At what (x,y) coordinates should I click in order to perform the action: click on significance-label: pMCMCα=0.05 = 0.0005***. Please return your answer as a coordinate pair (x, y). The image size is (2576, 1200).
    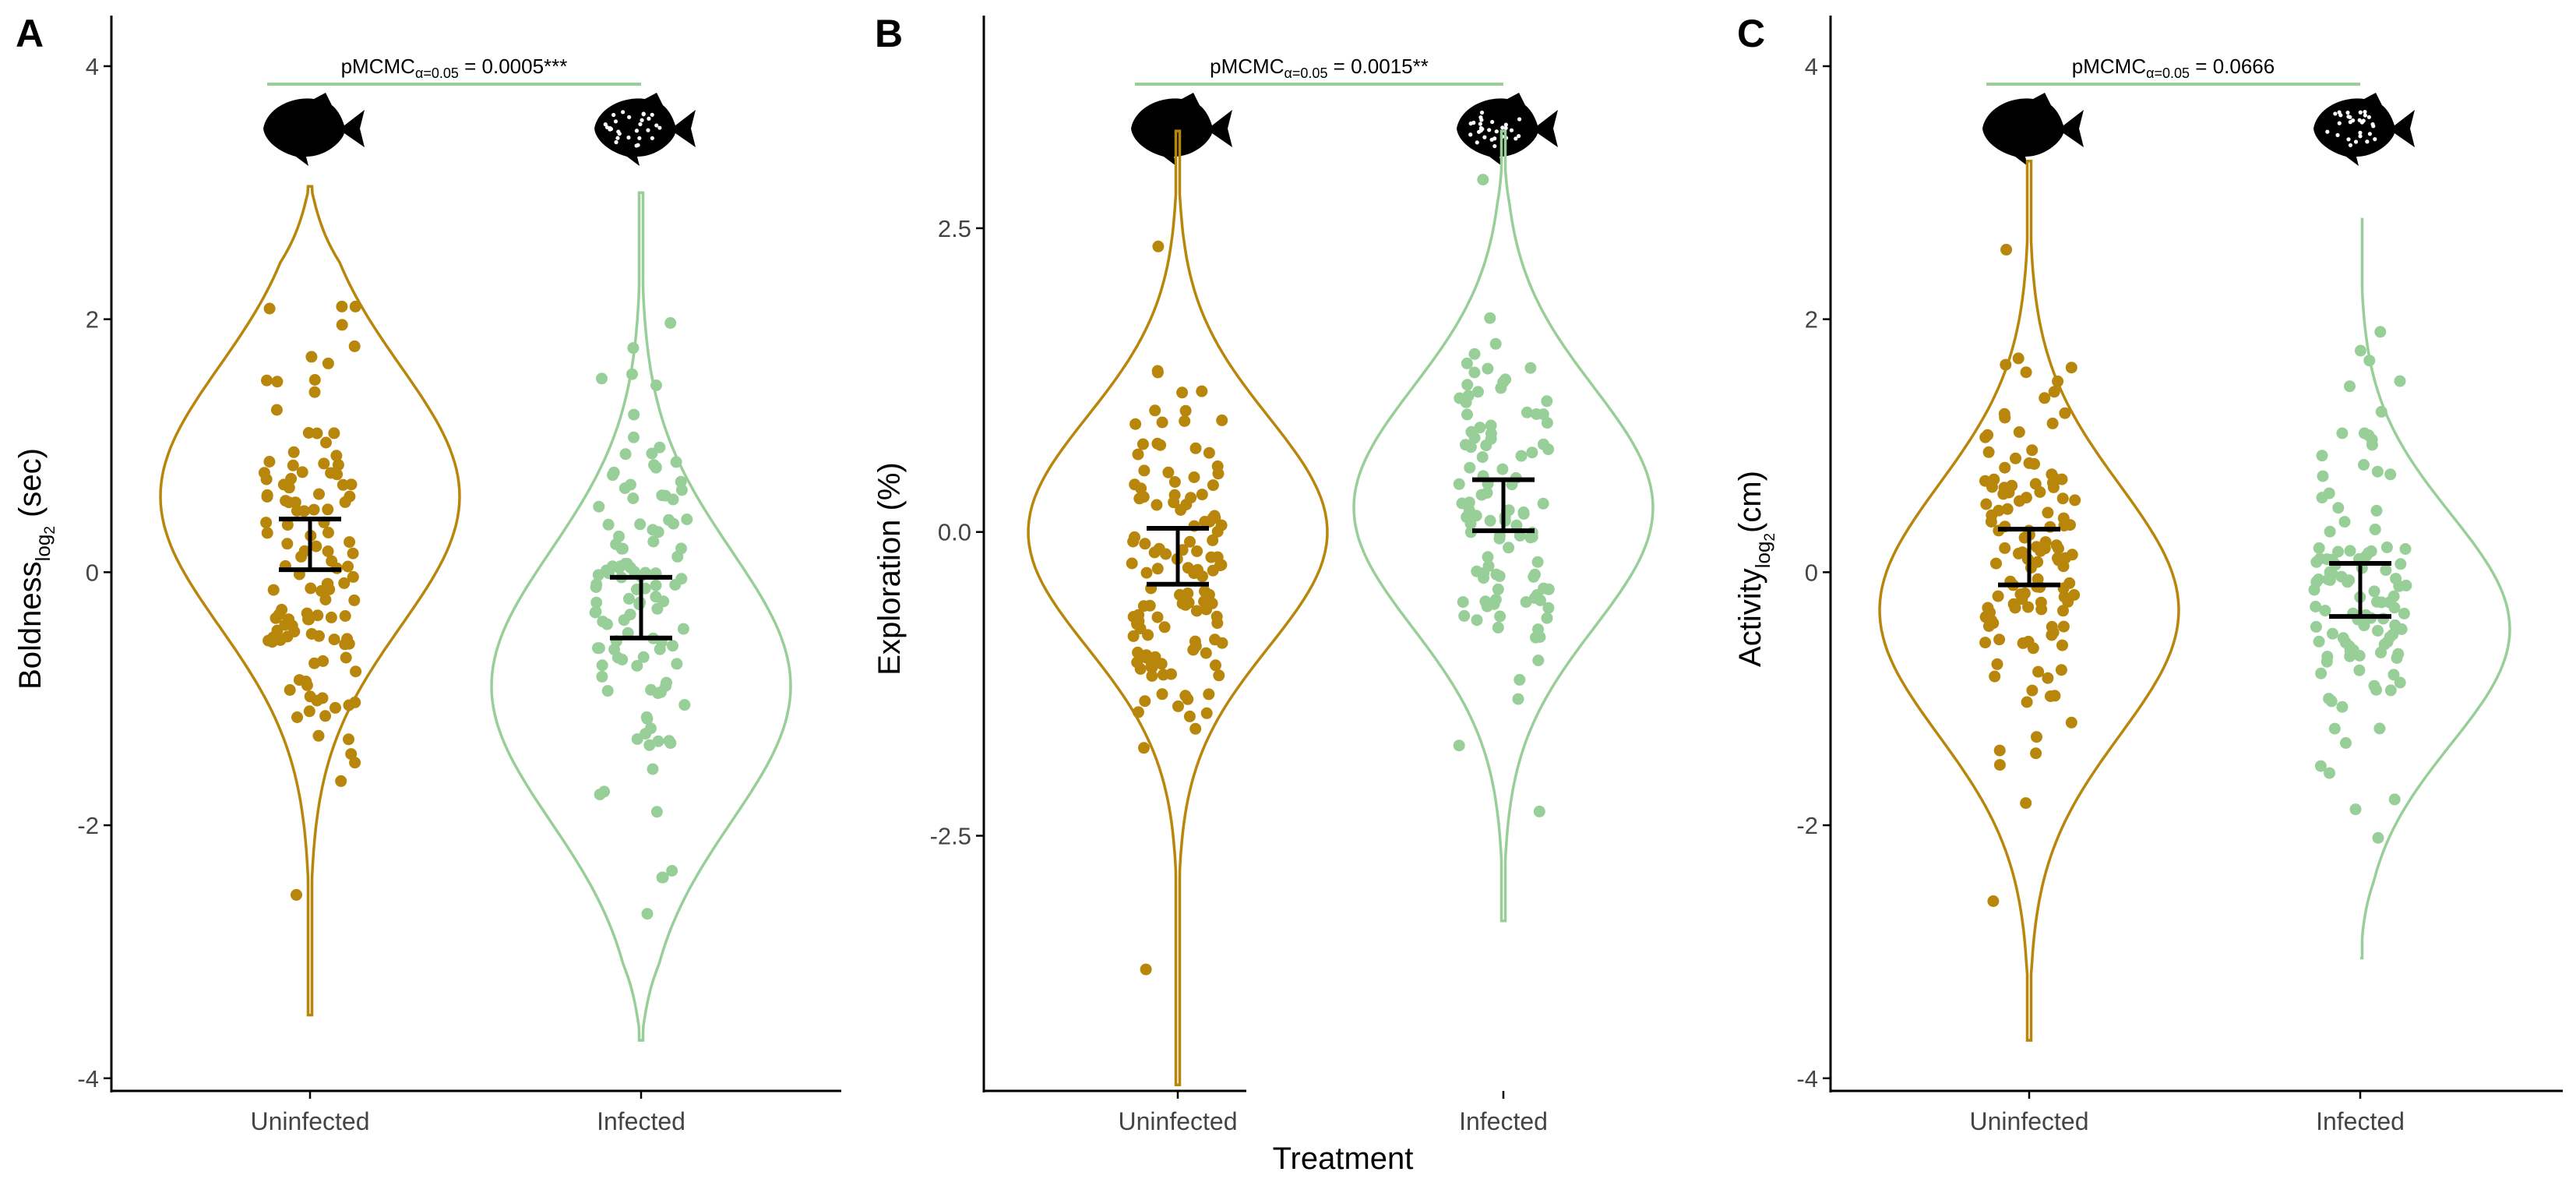
    Looking at the image, I should click on (454, 68).